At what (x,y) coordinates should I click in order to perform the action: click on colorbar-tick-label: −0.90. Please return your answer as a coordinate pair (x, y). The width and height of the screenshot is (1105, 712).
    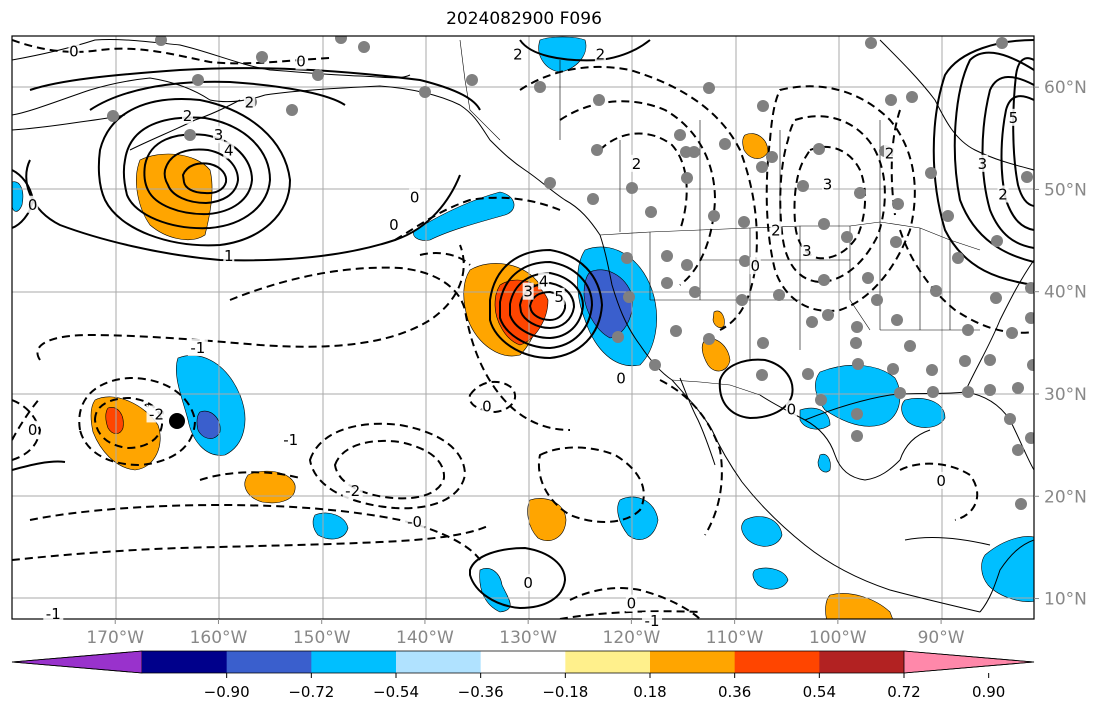
    Looking at the image, I should click on (227, 692).